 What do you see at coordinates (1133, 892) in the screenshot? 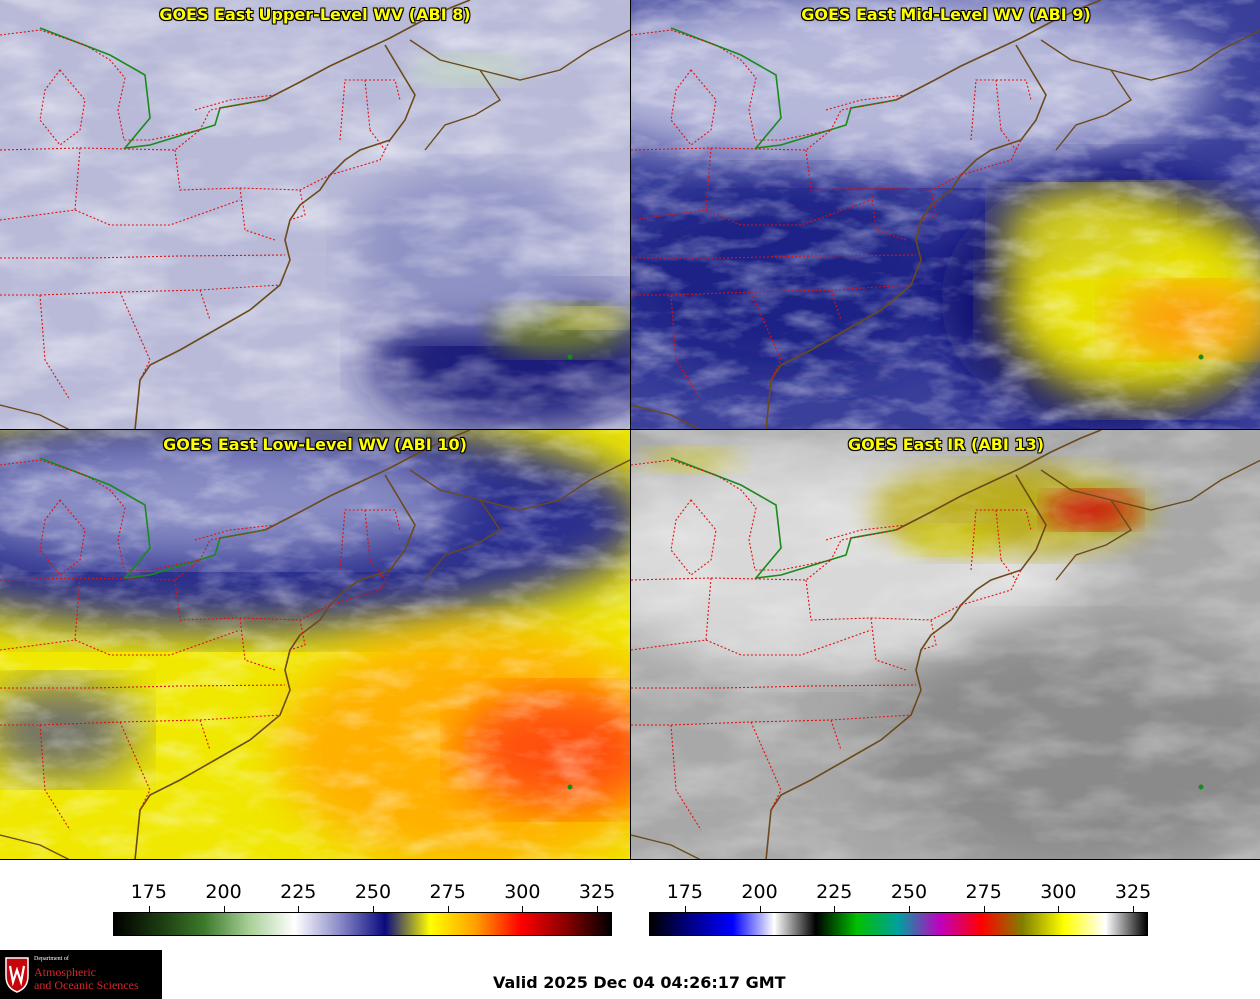
I see `ir-colorbar-tick-label: 325` at bounding box center [1133, 892].